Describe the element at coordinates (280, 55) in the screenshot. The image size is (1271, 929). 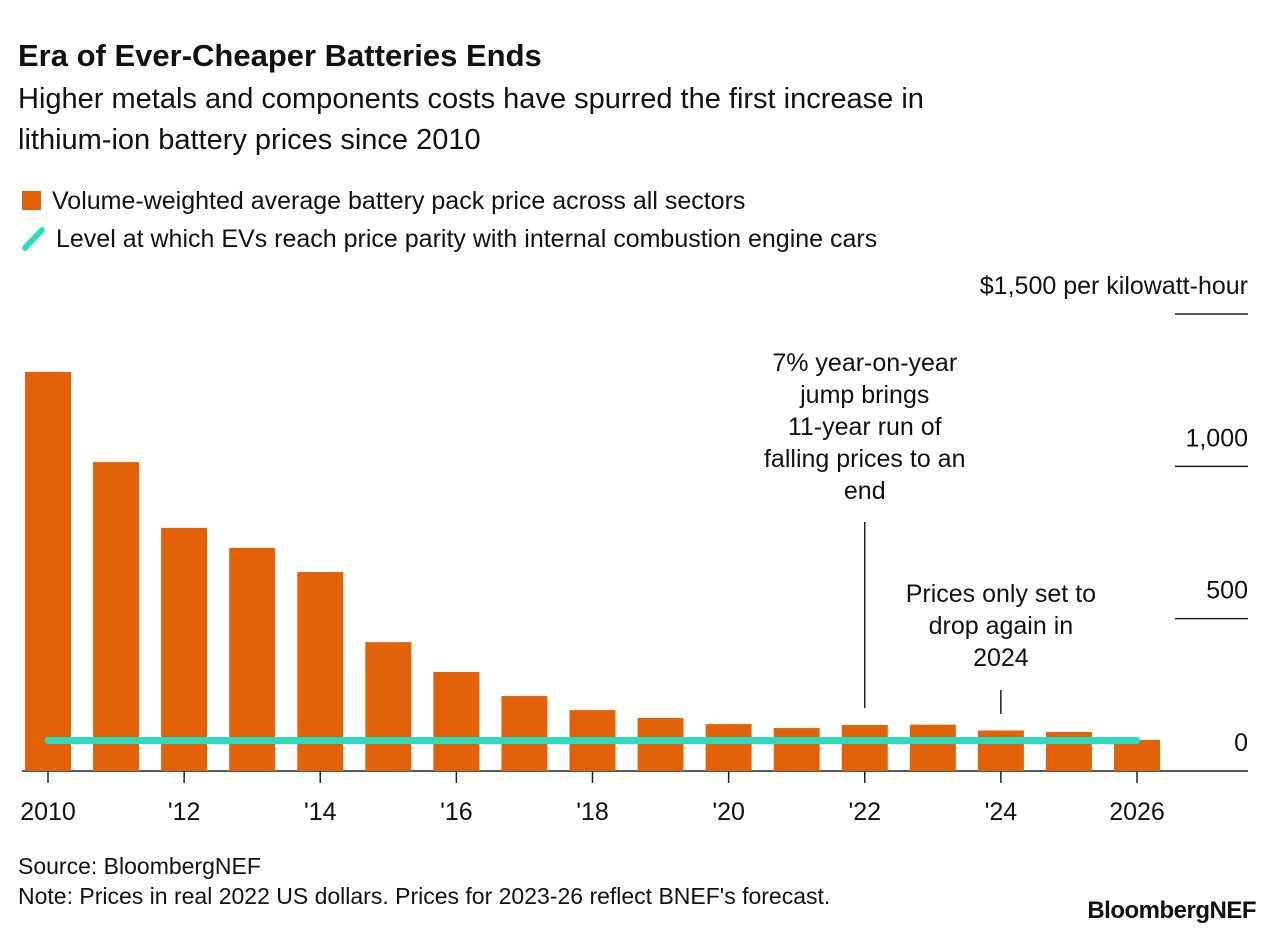
I see `chart-title: Era of Ever-Cheaper Batteries Ends` at that location.